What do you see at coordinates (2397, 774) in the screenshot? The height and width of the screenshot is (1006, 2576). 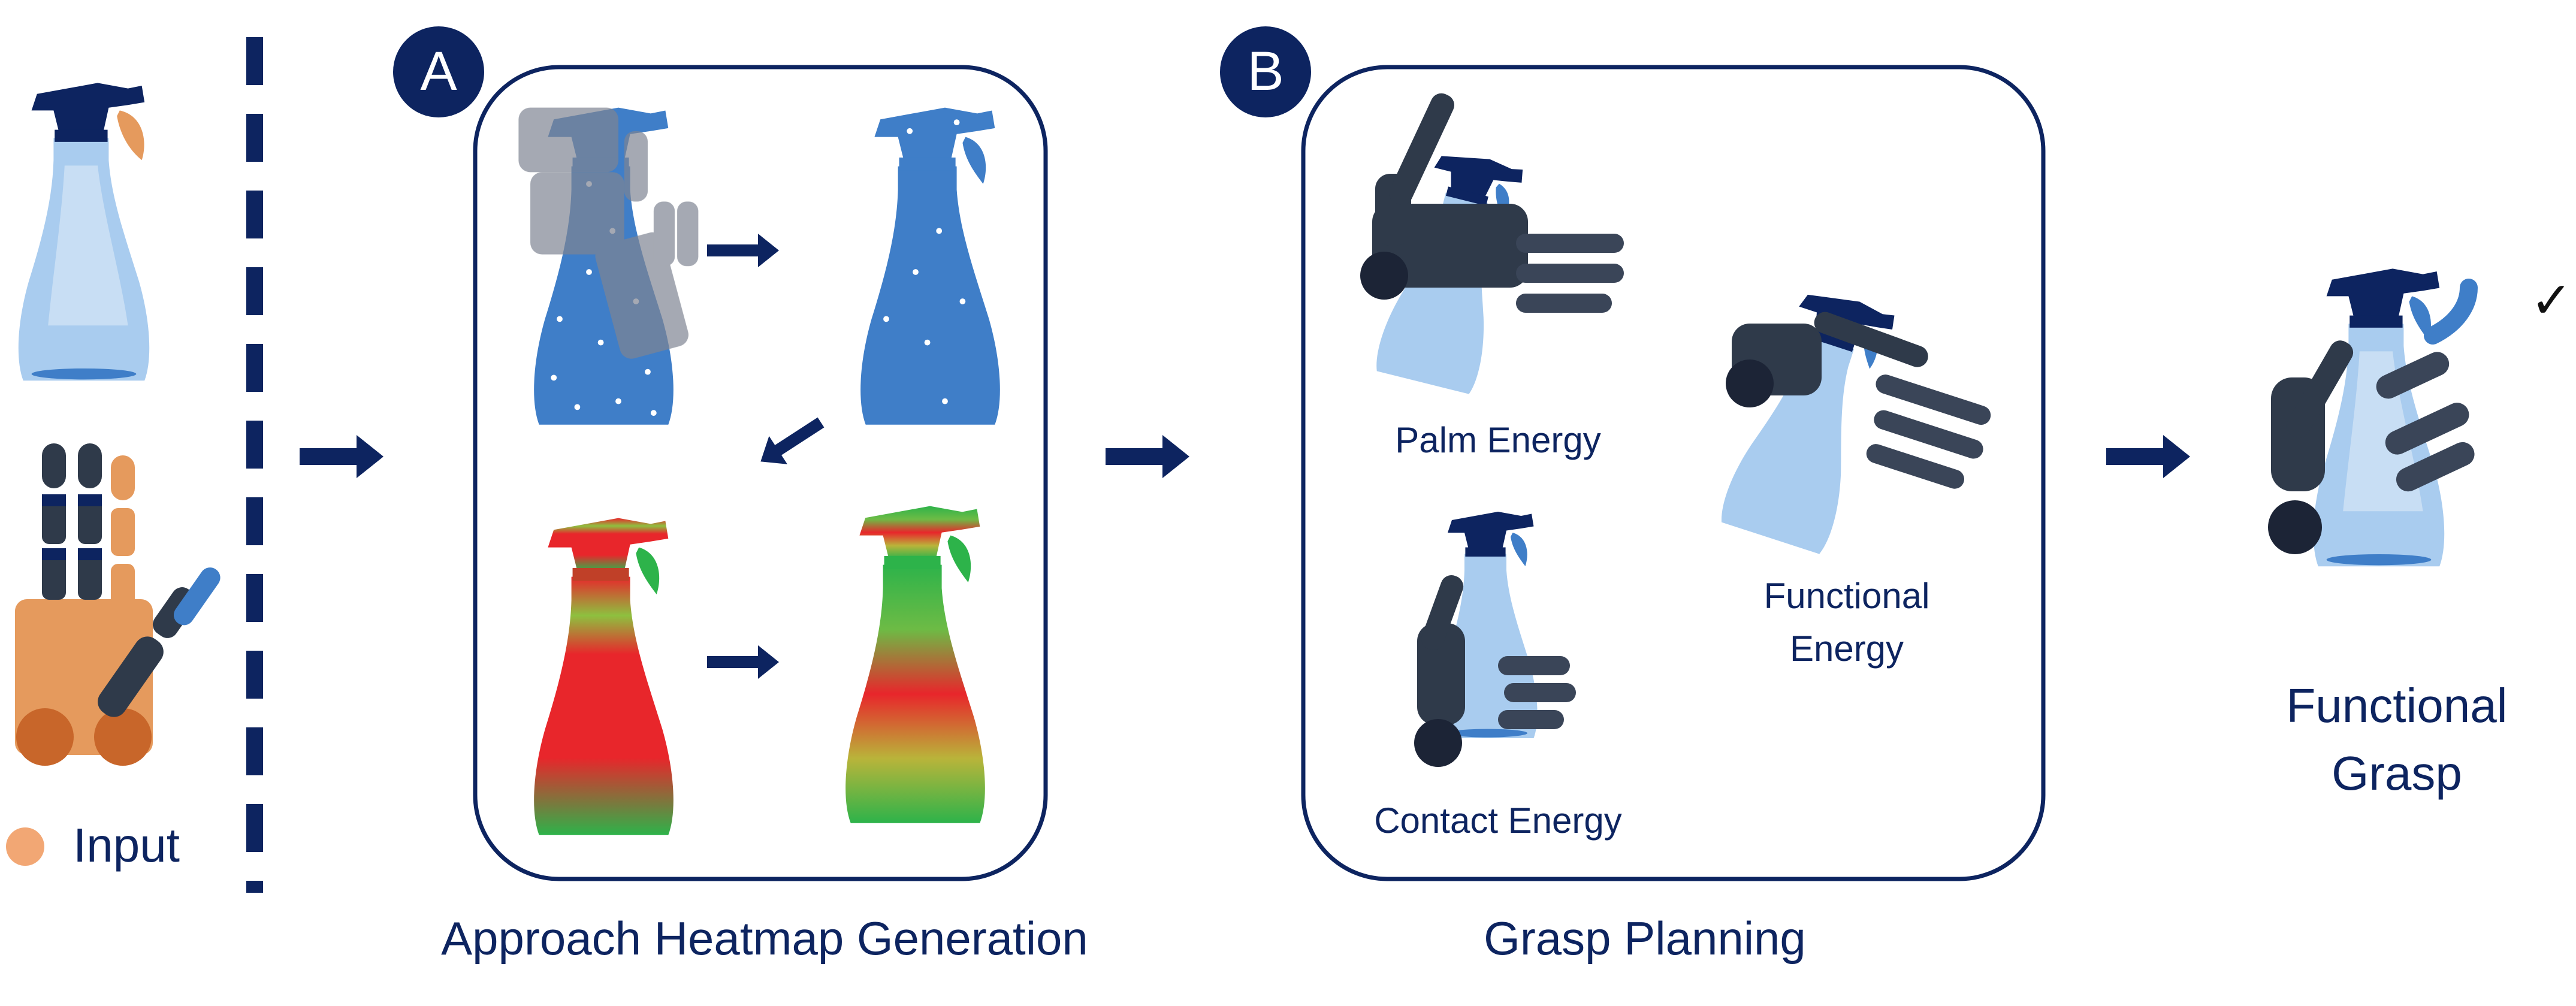 I see `functional-grasp-label-line2: Grasp` at bounding box center [2397, 774].